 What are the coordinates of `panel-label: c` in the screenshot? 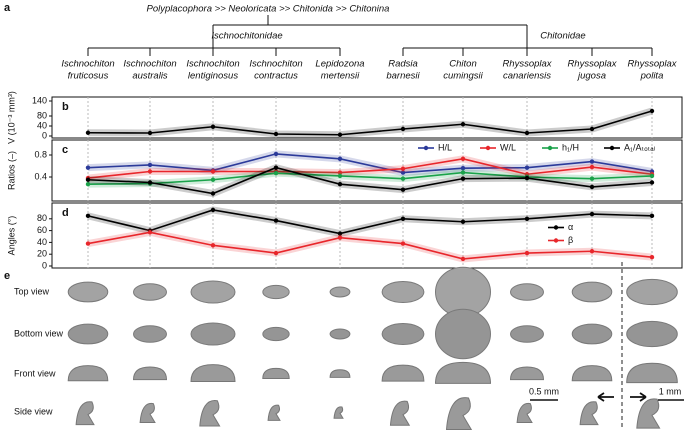 It's located at (65, 150).